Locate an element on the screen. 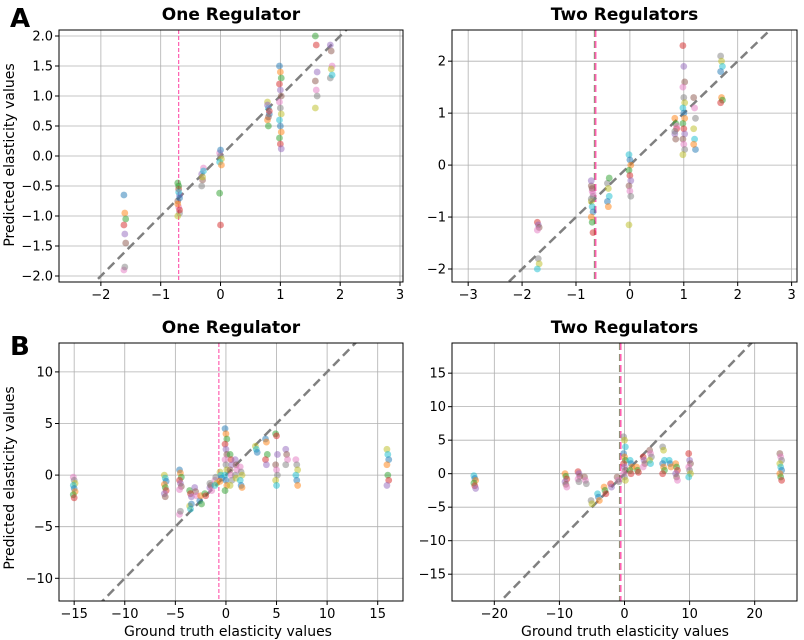 The image size is (804, 640). y-tick-label: −1 is located at coordinates (436, 218).